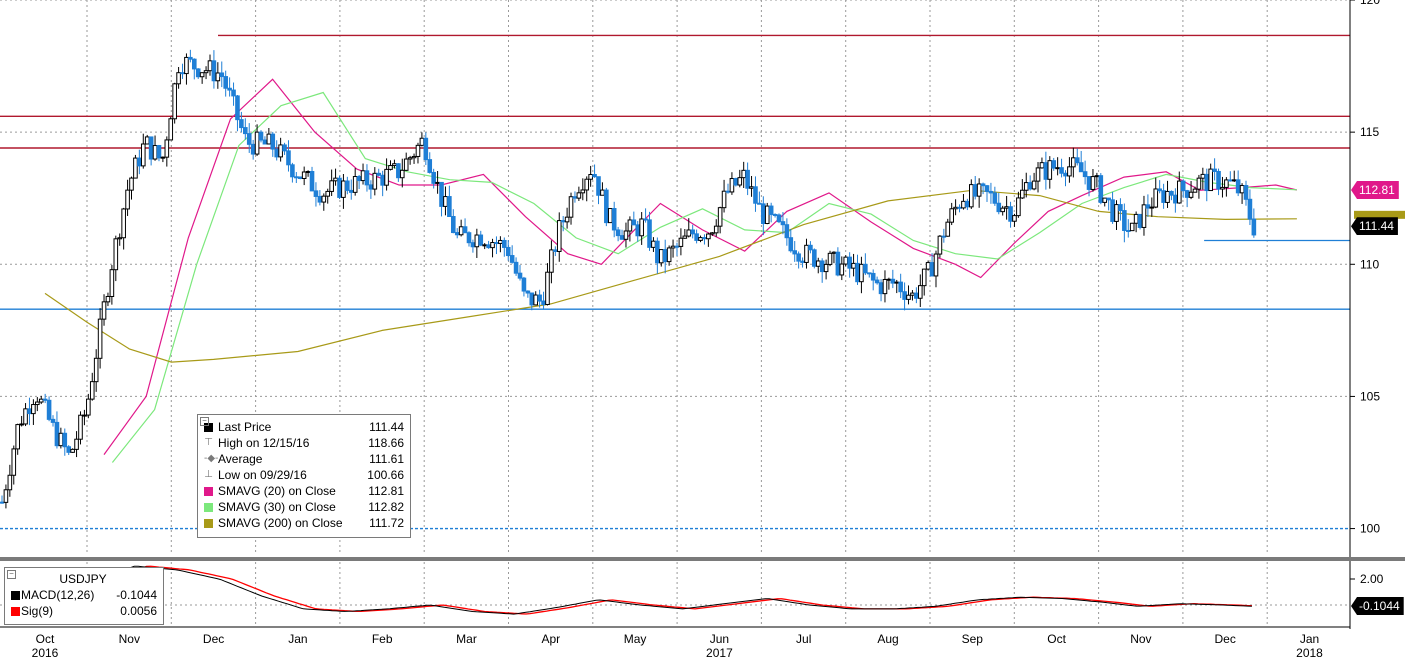 This screenshot has height=661, width=1405. What do you see at coordinates (1379, 214) in the screenshot?
I see `sma200-price-tag` at bounding box center [1379, 214].